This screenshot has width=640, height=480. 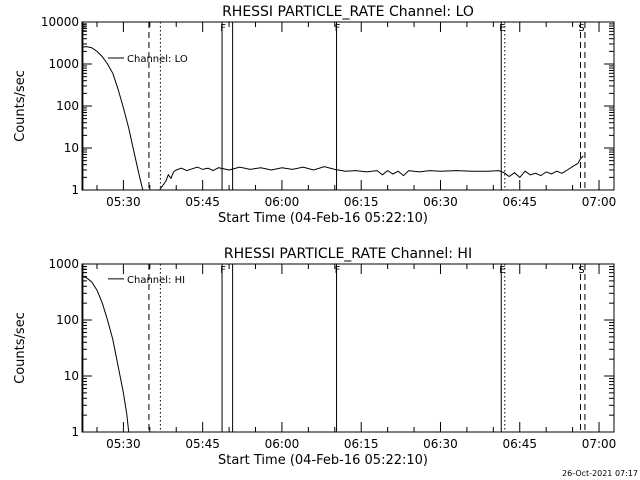 What do you see at coordinates (348, 12) in the screenshot?
I see `chart-title: RHESSI PARTICLE_RATE Channel: LO` at bounding box center [348, 12].